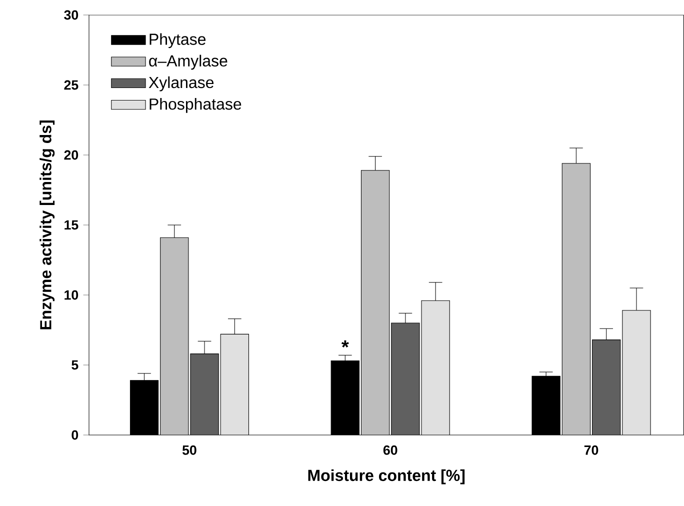 The width and height of the screenshot is (684, 506). Describe the element at coordinates (75, 435) in the screenshot. I see `y-tick-label: 0` at that location.